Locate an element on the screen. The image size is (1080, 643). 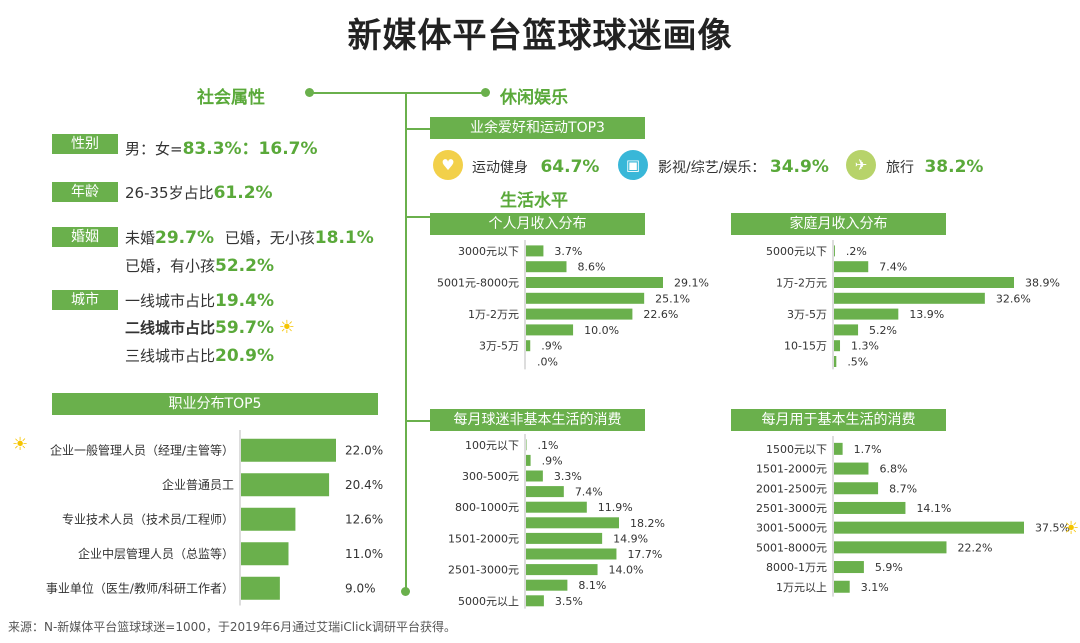
data-label: 3.5% is located at coordinates (569, 601).